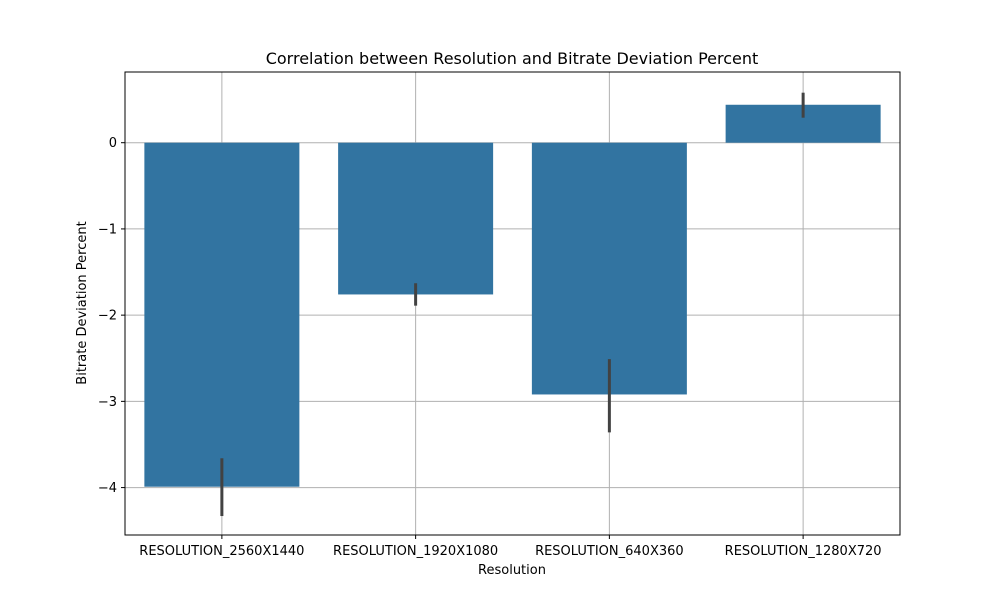 The image size is (1000, 600). Describe the element at coordinates (107, 402) in the screenshot. I see `y-tick-label: −3` at that location.